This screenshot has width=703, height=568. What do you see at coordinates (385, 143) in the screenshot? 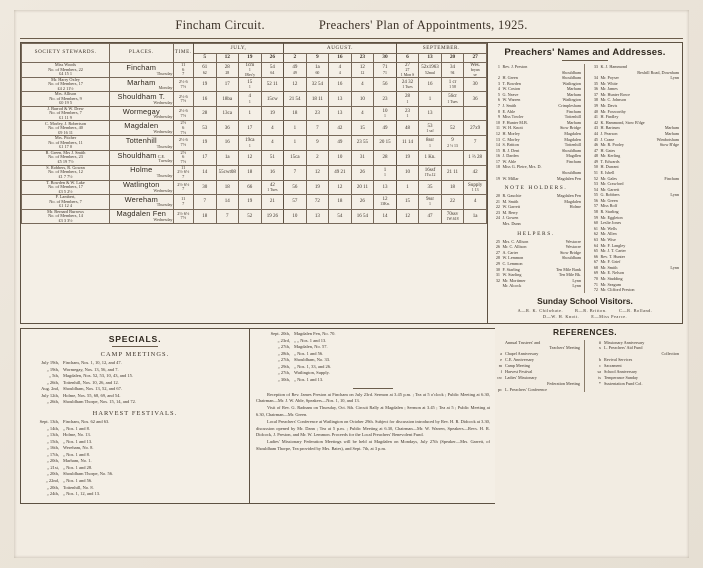
I see `appointment-cell: 20 15` at bounding box center [385, 143].